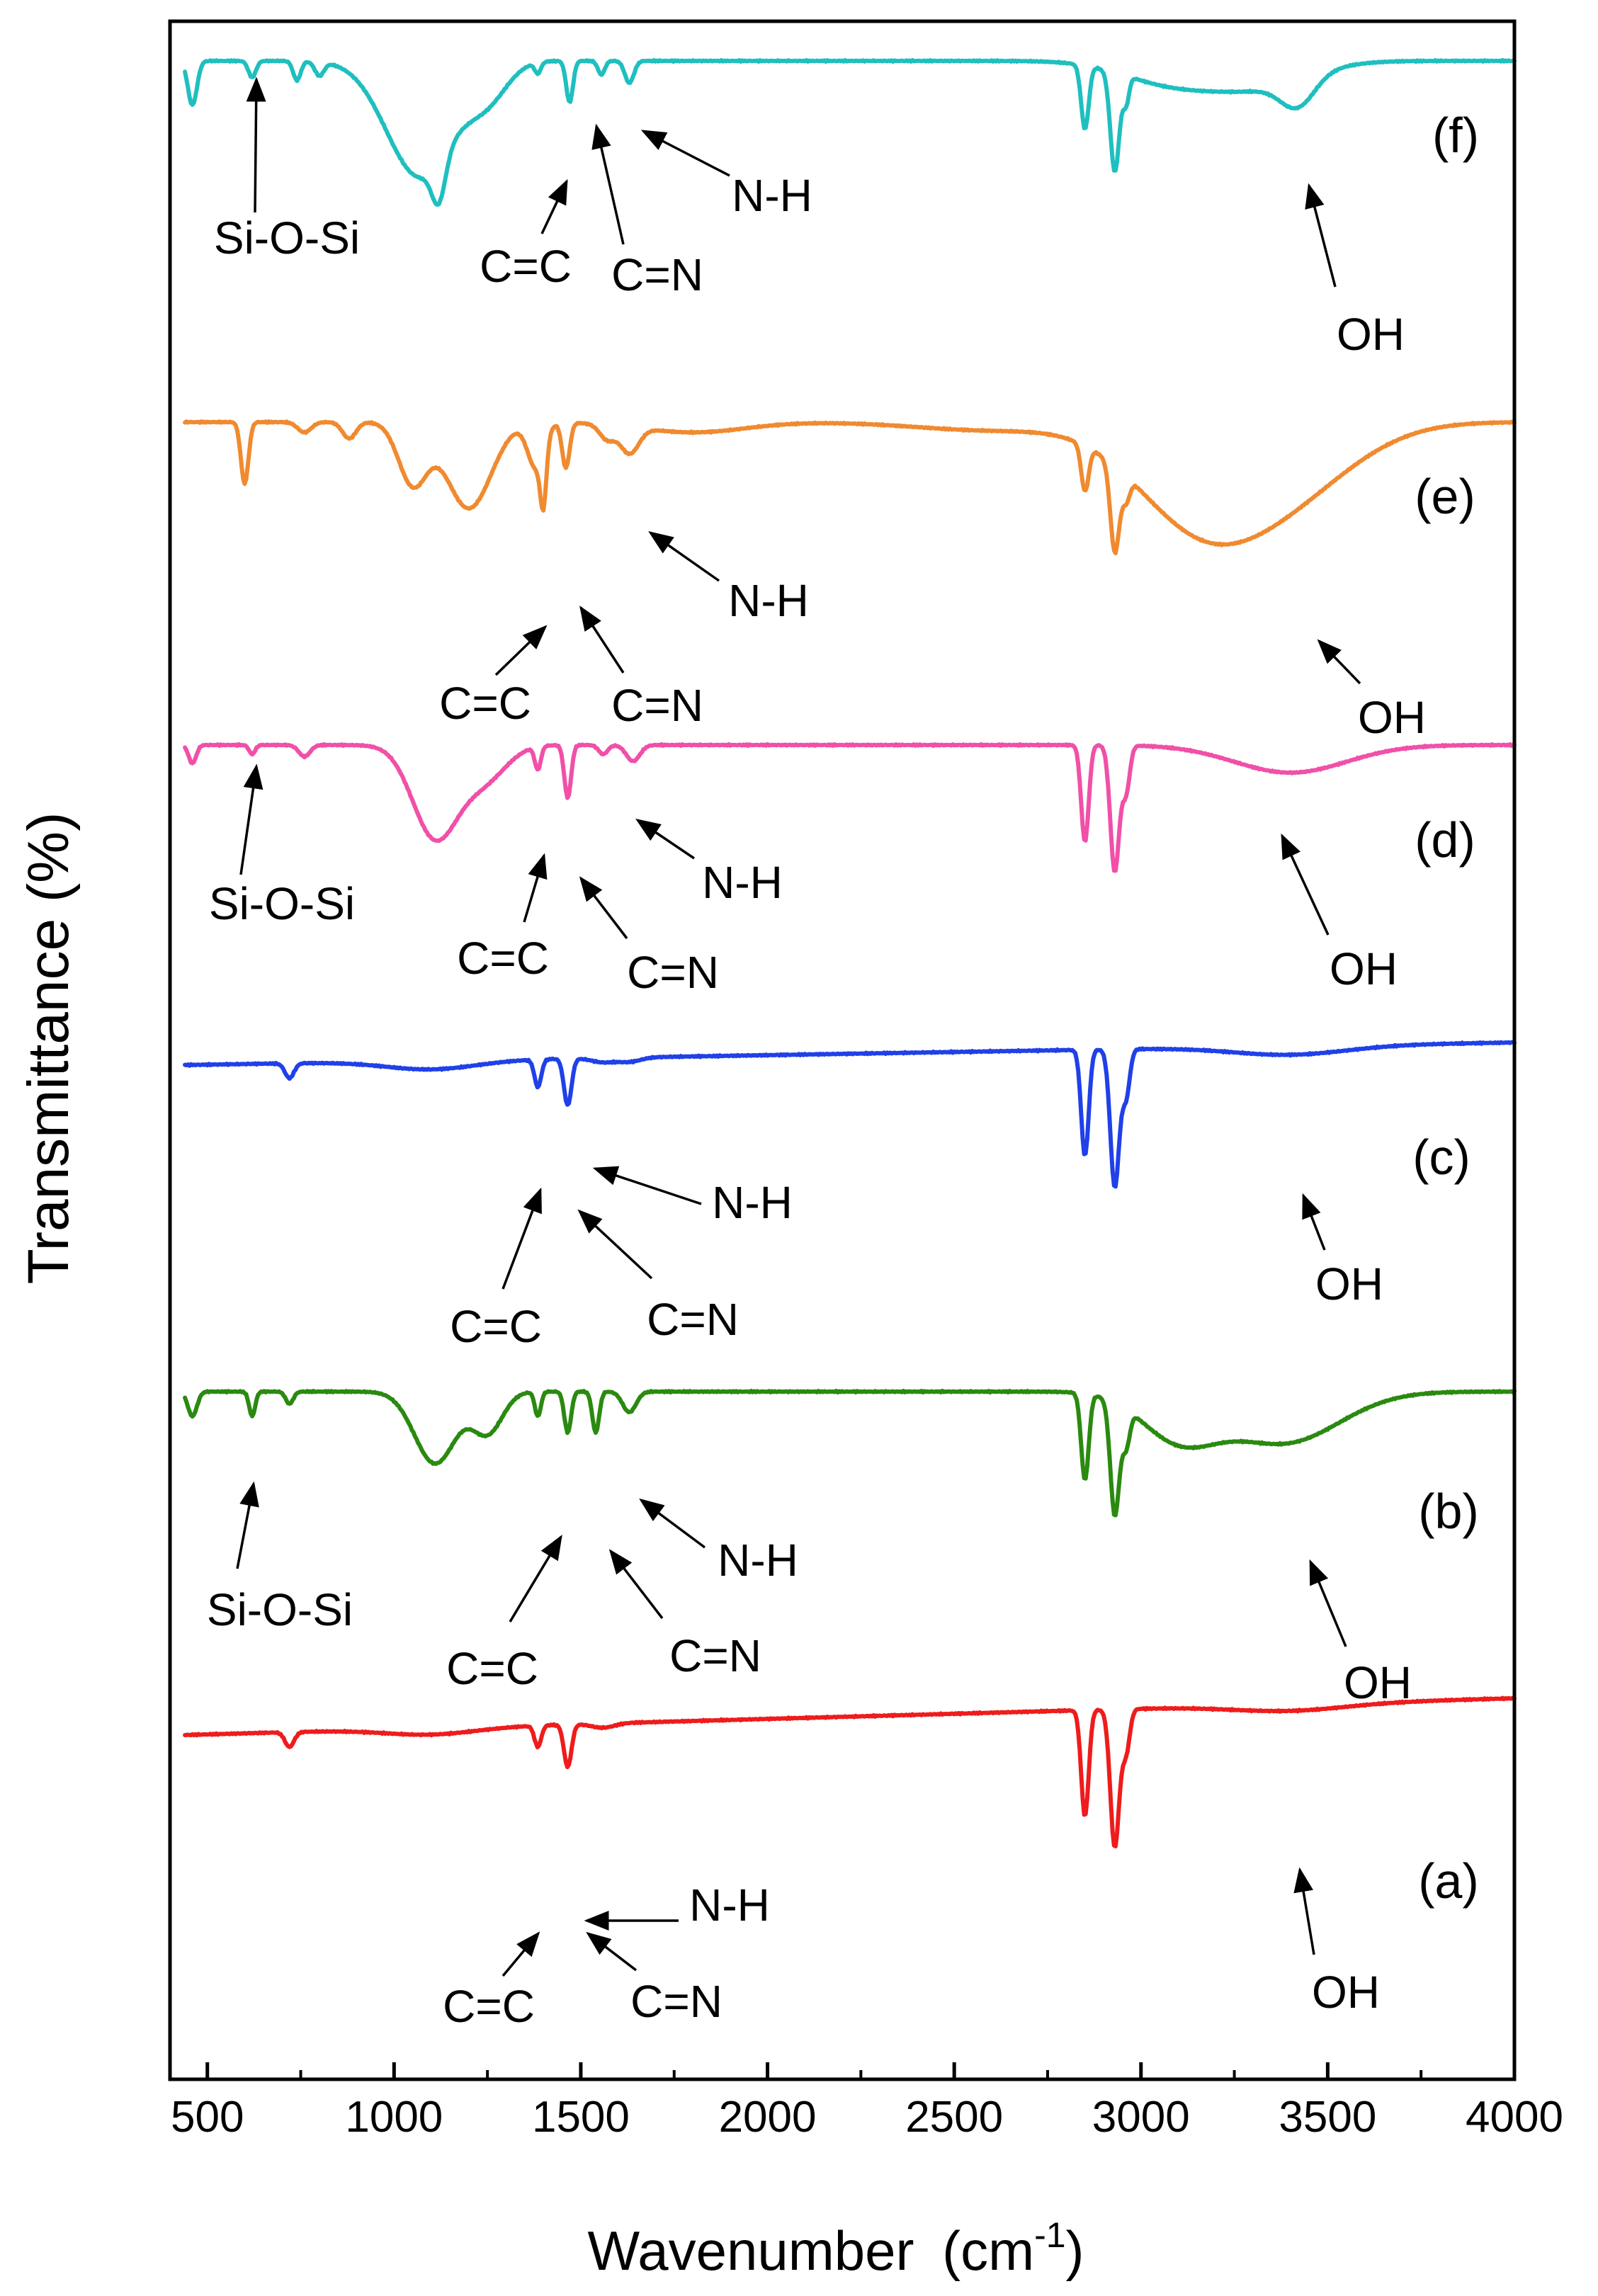 This screenshot has height=2296, width=1598. What do you see at coordinates (485, 703) in the screenshot?
I see `annotation-label-e-cc: C=C` at bounding box center [485, 703].